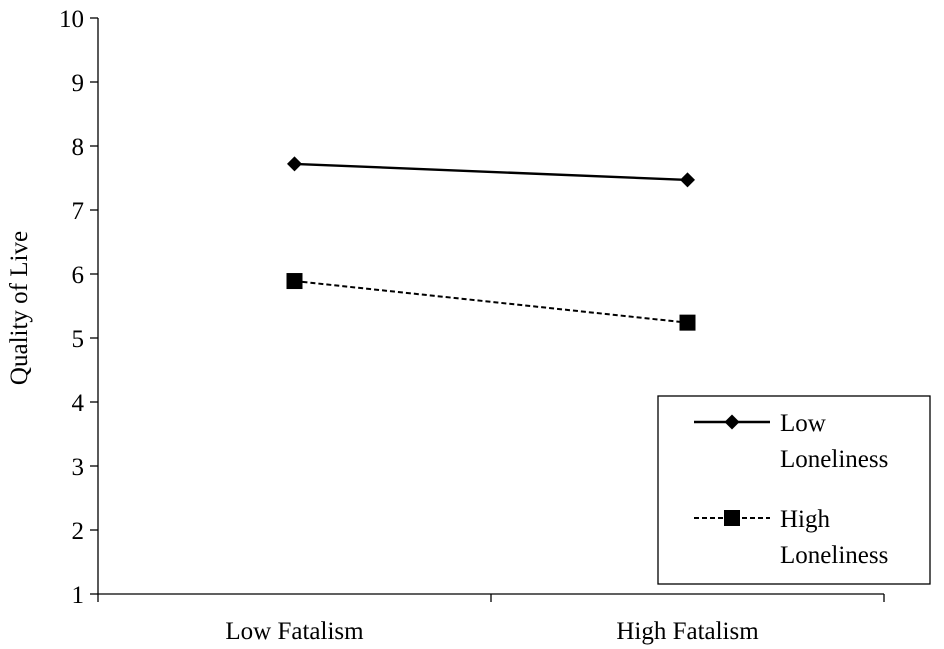  What do you see at coordinates (78, 339) in the screenshot?
I see `y-tick-label: 5` at bounding box center [78, 339].